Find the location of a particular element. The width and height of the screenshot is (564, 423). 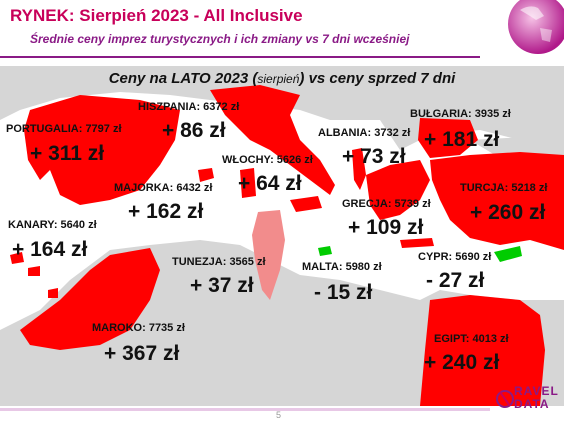

region-egipt is located at coordinates (482, 350).